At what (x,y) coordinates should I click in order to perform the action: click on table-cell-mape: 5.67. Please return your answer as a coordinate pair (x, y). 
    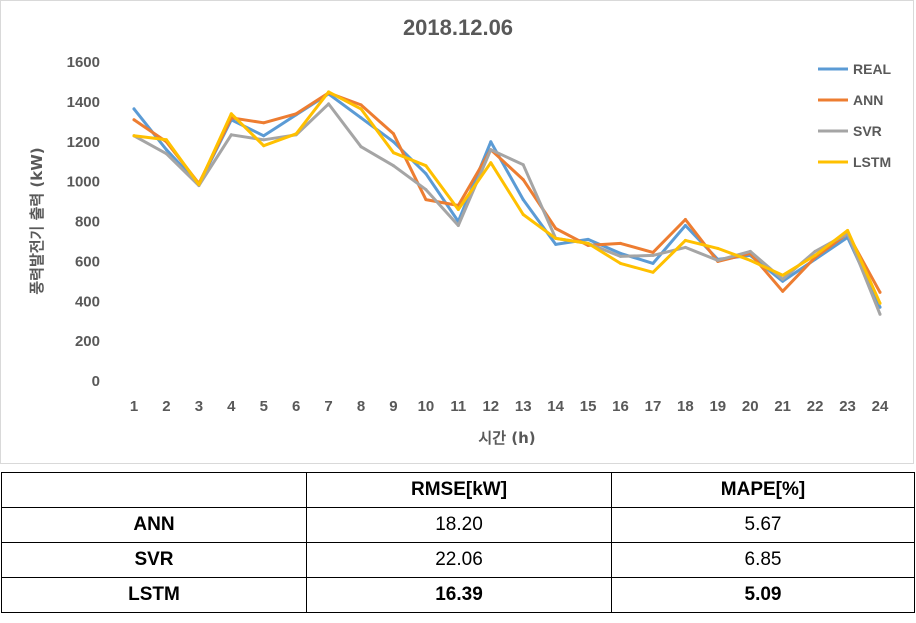
    Looking at the image, I should click on (763, 525).